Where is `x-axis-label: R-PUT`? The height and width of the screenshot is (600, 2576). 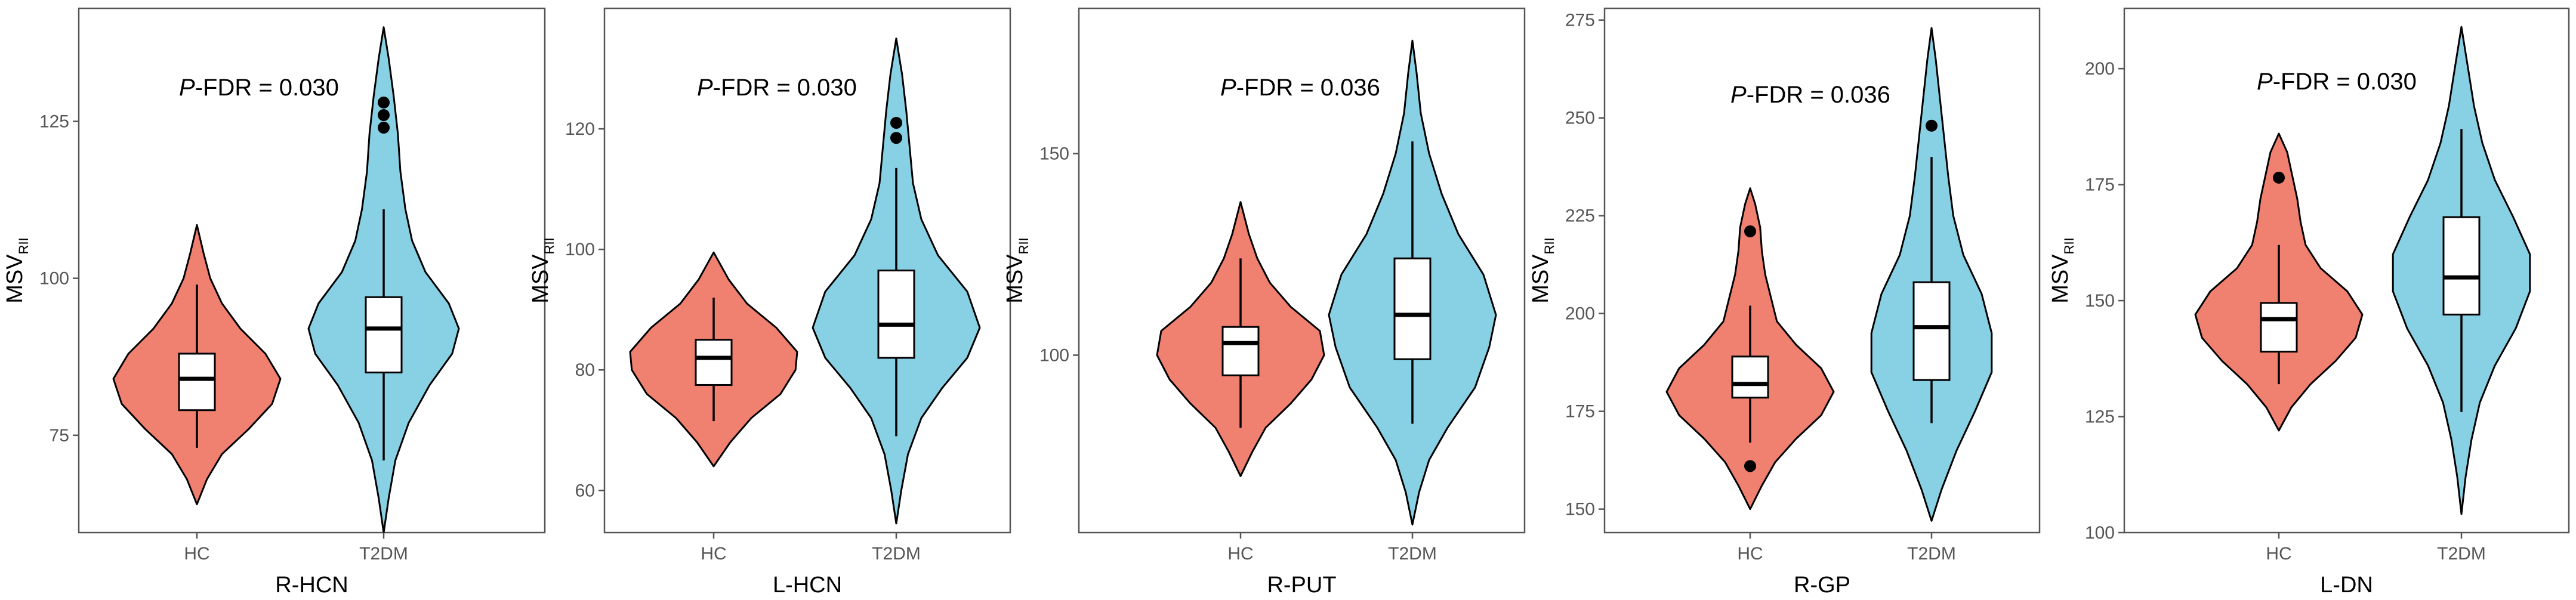 x-axis-label: R-PUT is located at coordinates (1302, 585).